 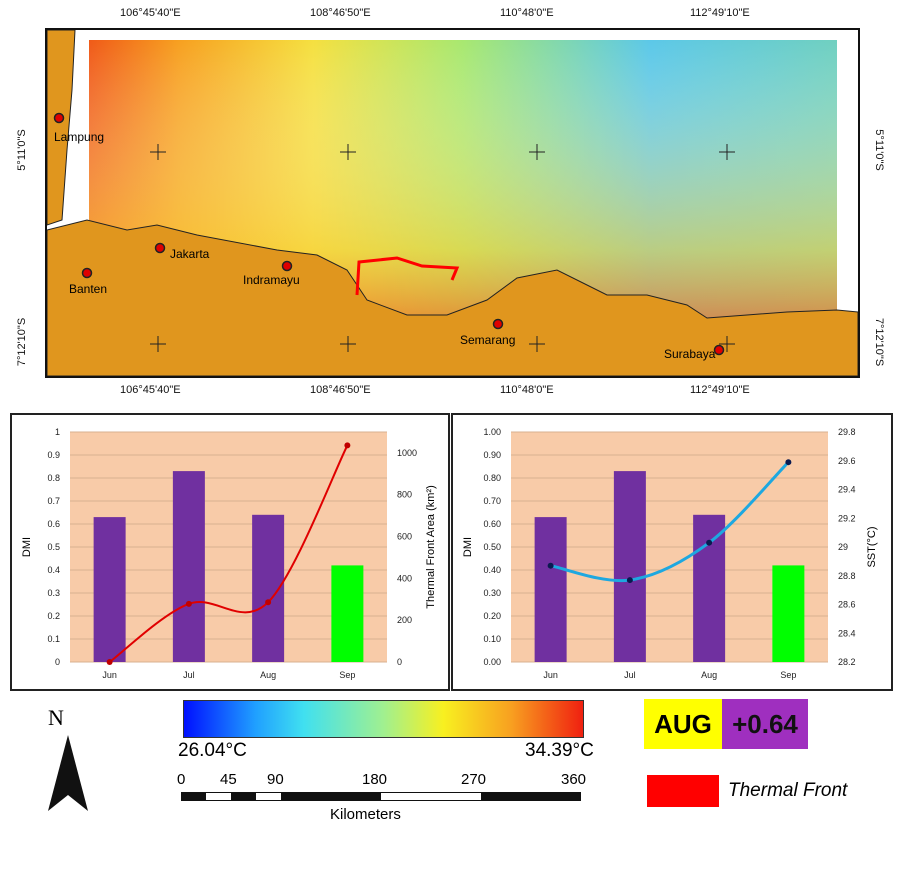 I want to click on scale-tick: 45, so click(x=228, y=779).